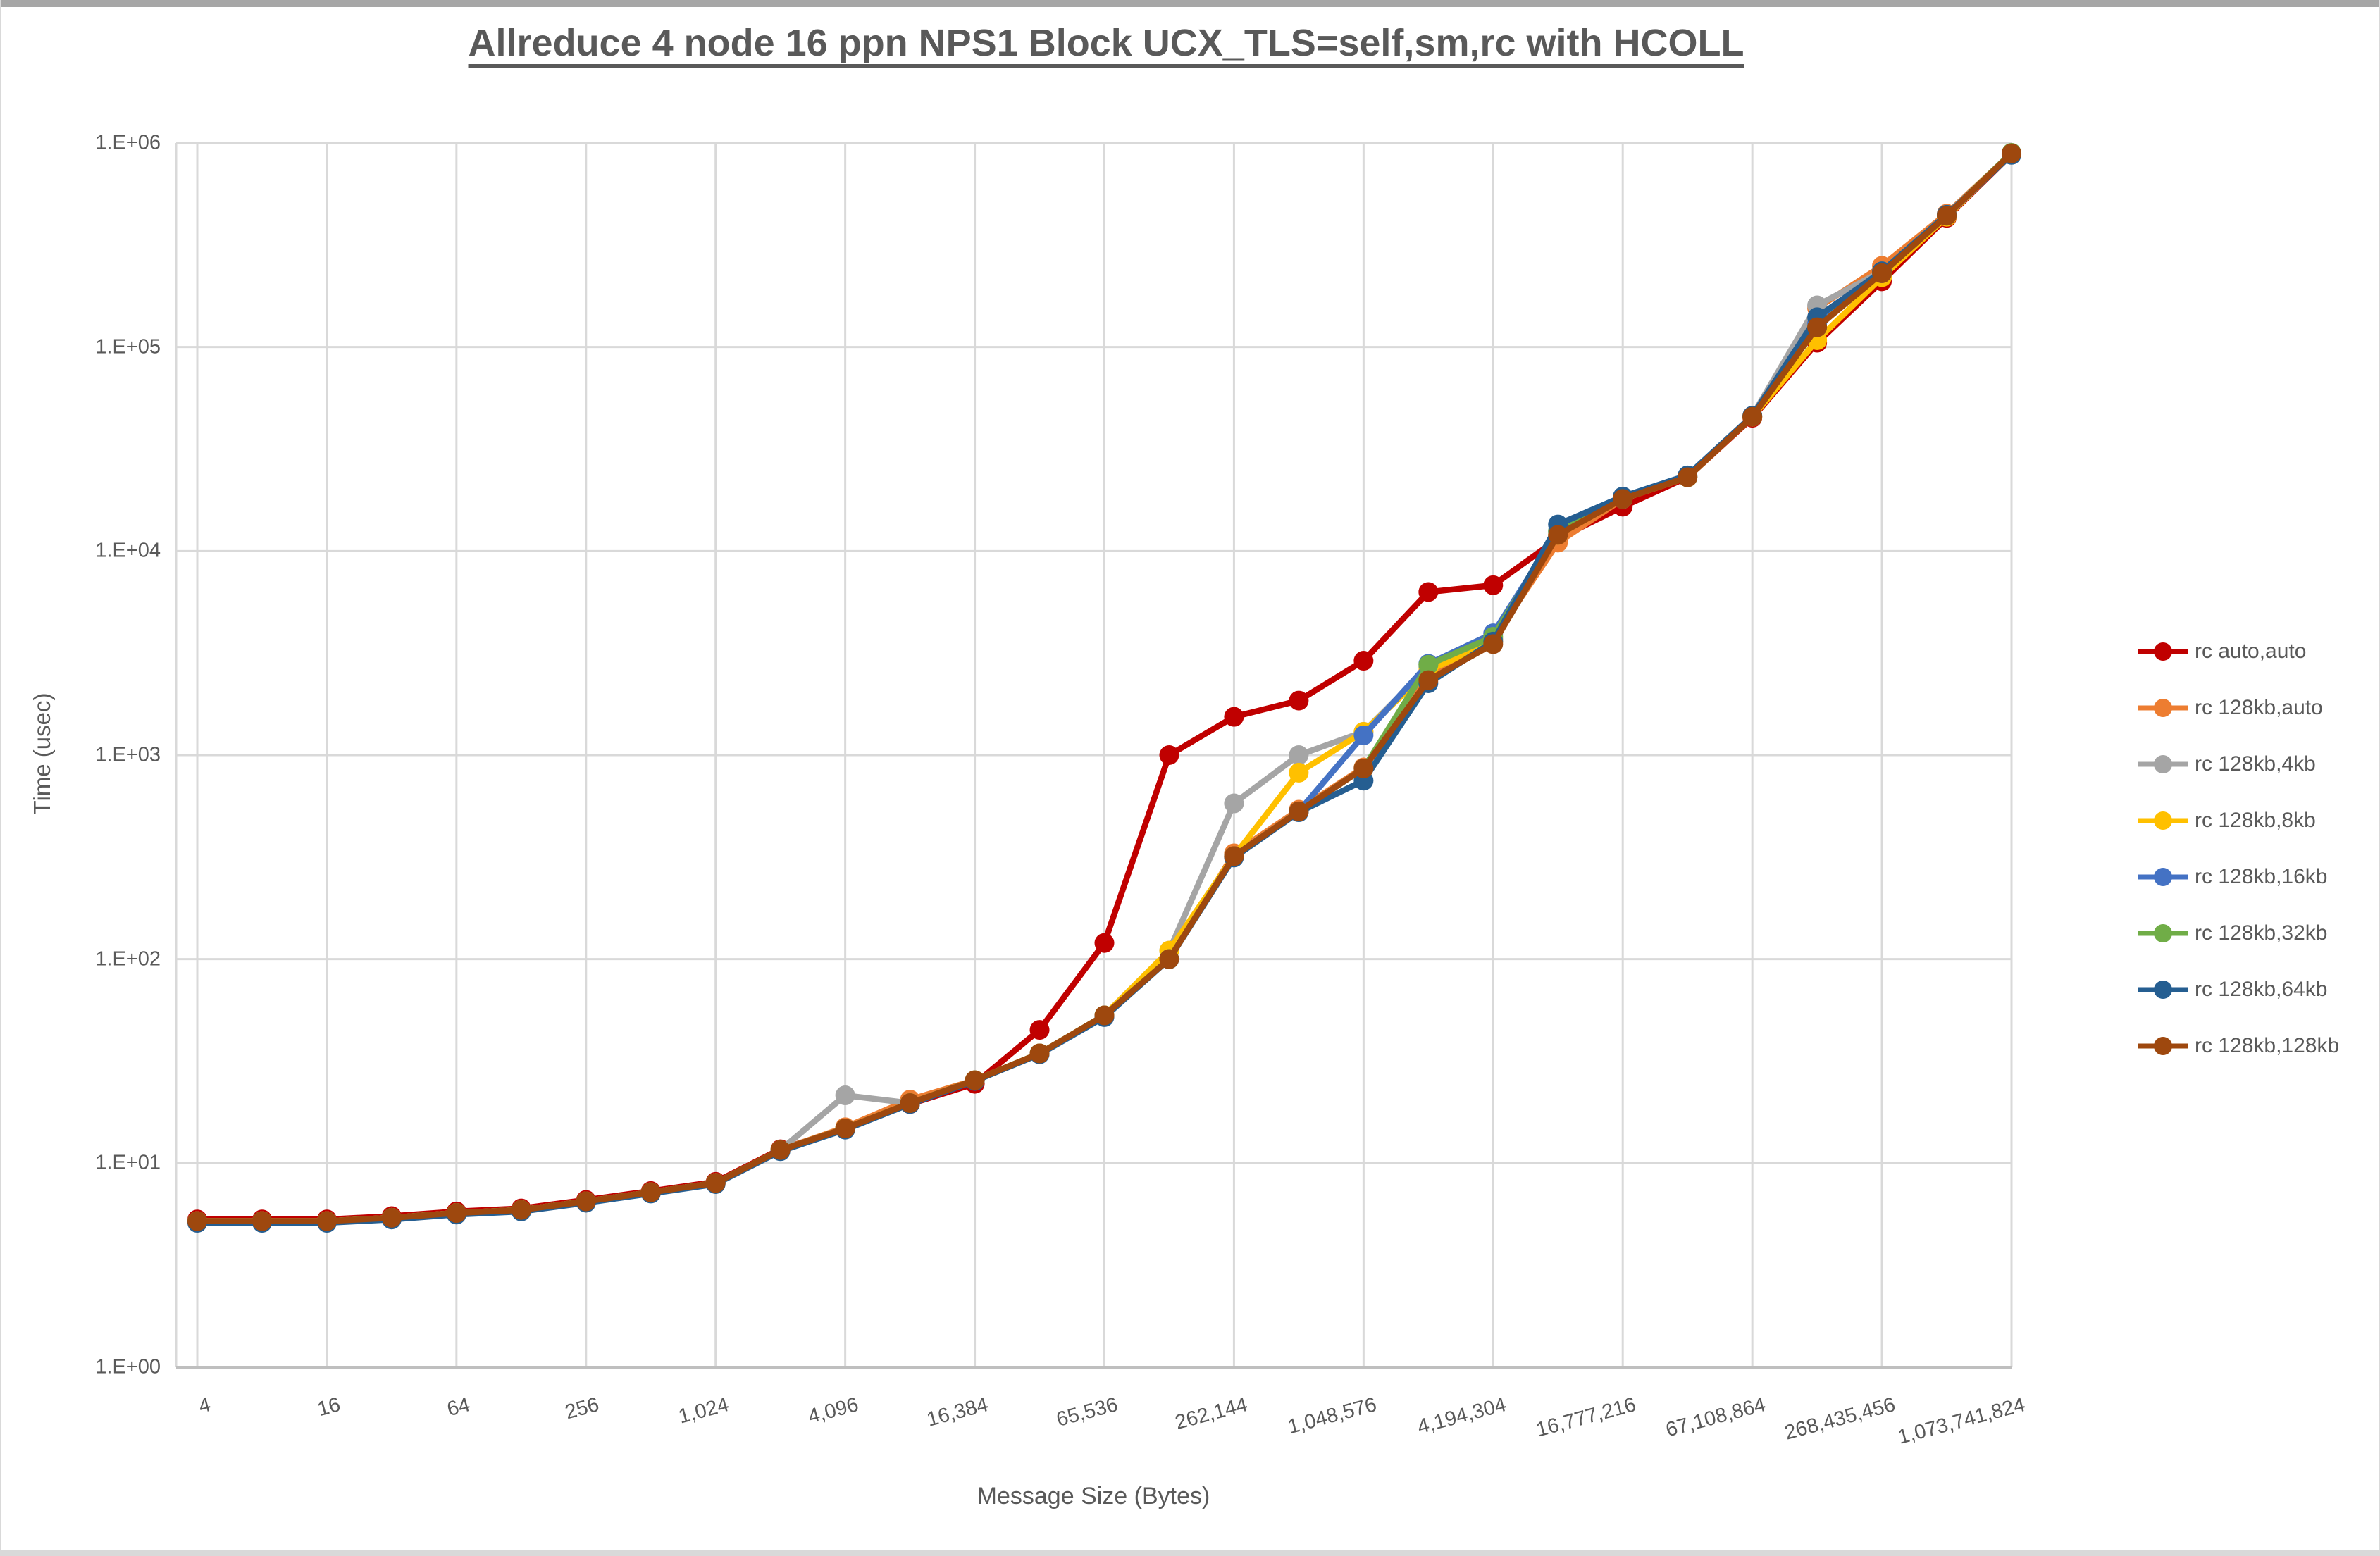 Image resolution: width=2380 pixels, height=1556 pixels. Describe the element at coordinates (128, 959) in the screenshot. I see `y-tick-label: 1.E+02` at that location.